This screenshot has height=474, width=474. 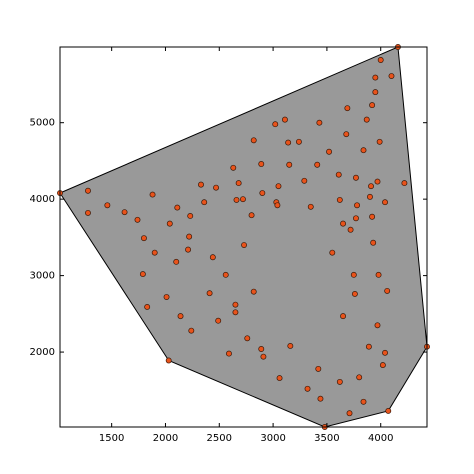 What do you see at coordinates (326, 438) in the screenshot?
I see `x-tick-label: 3500` at bounding box center [326, 438].